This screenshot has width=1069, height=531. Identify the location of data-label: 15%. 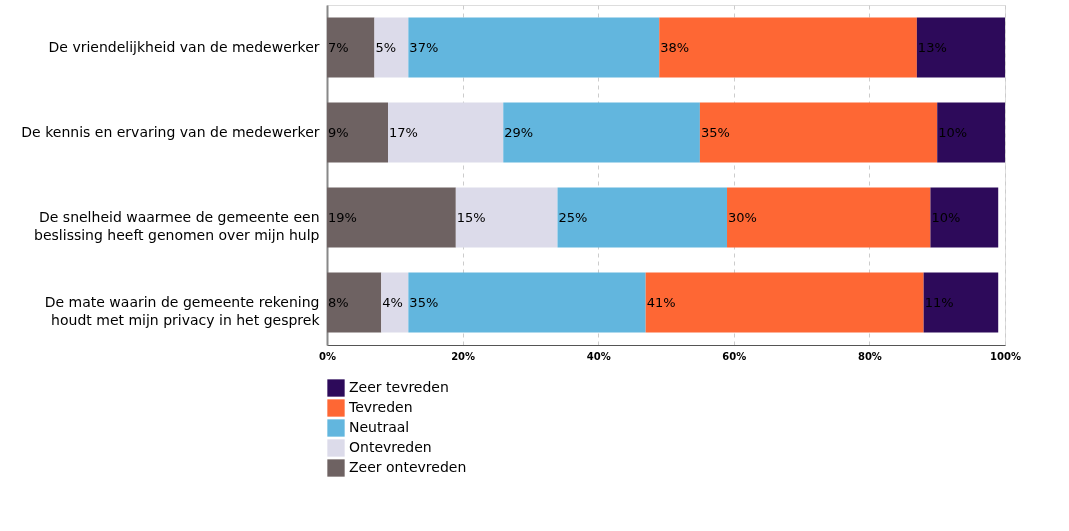
(471, 217).